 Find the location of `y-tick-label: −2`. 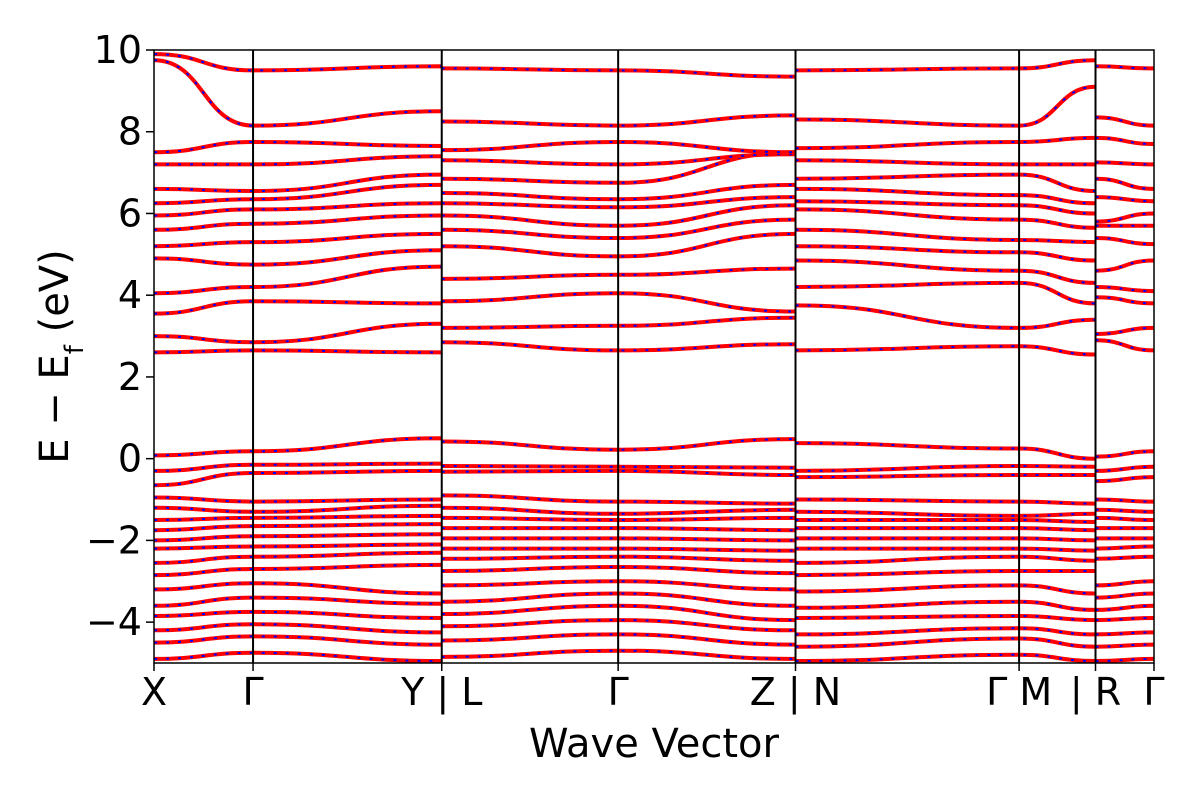

y-tick-label: −2 is located at coordinates (114, 540).